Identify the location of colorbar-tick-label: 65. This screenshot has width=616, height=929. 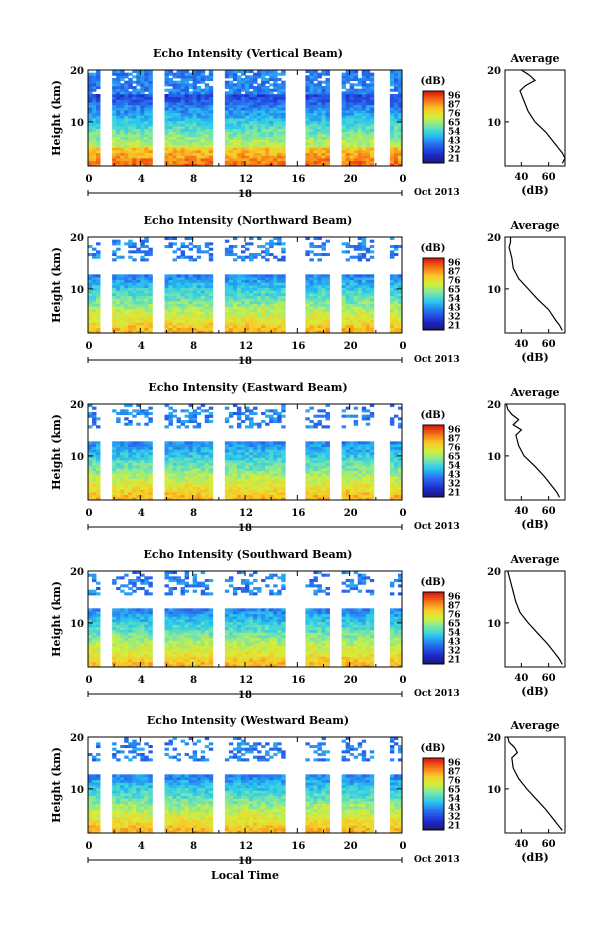
(454, 124).